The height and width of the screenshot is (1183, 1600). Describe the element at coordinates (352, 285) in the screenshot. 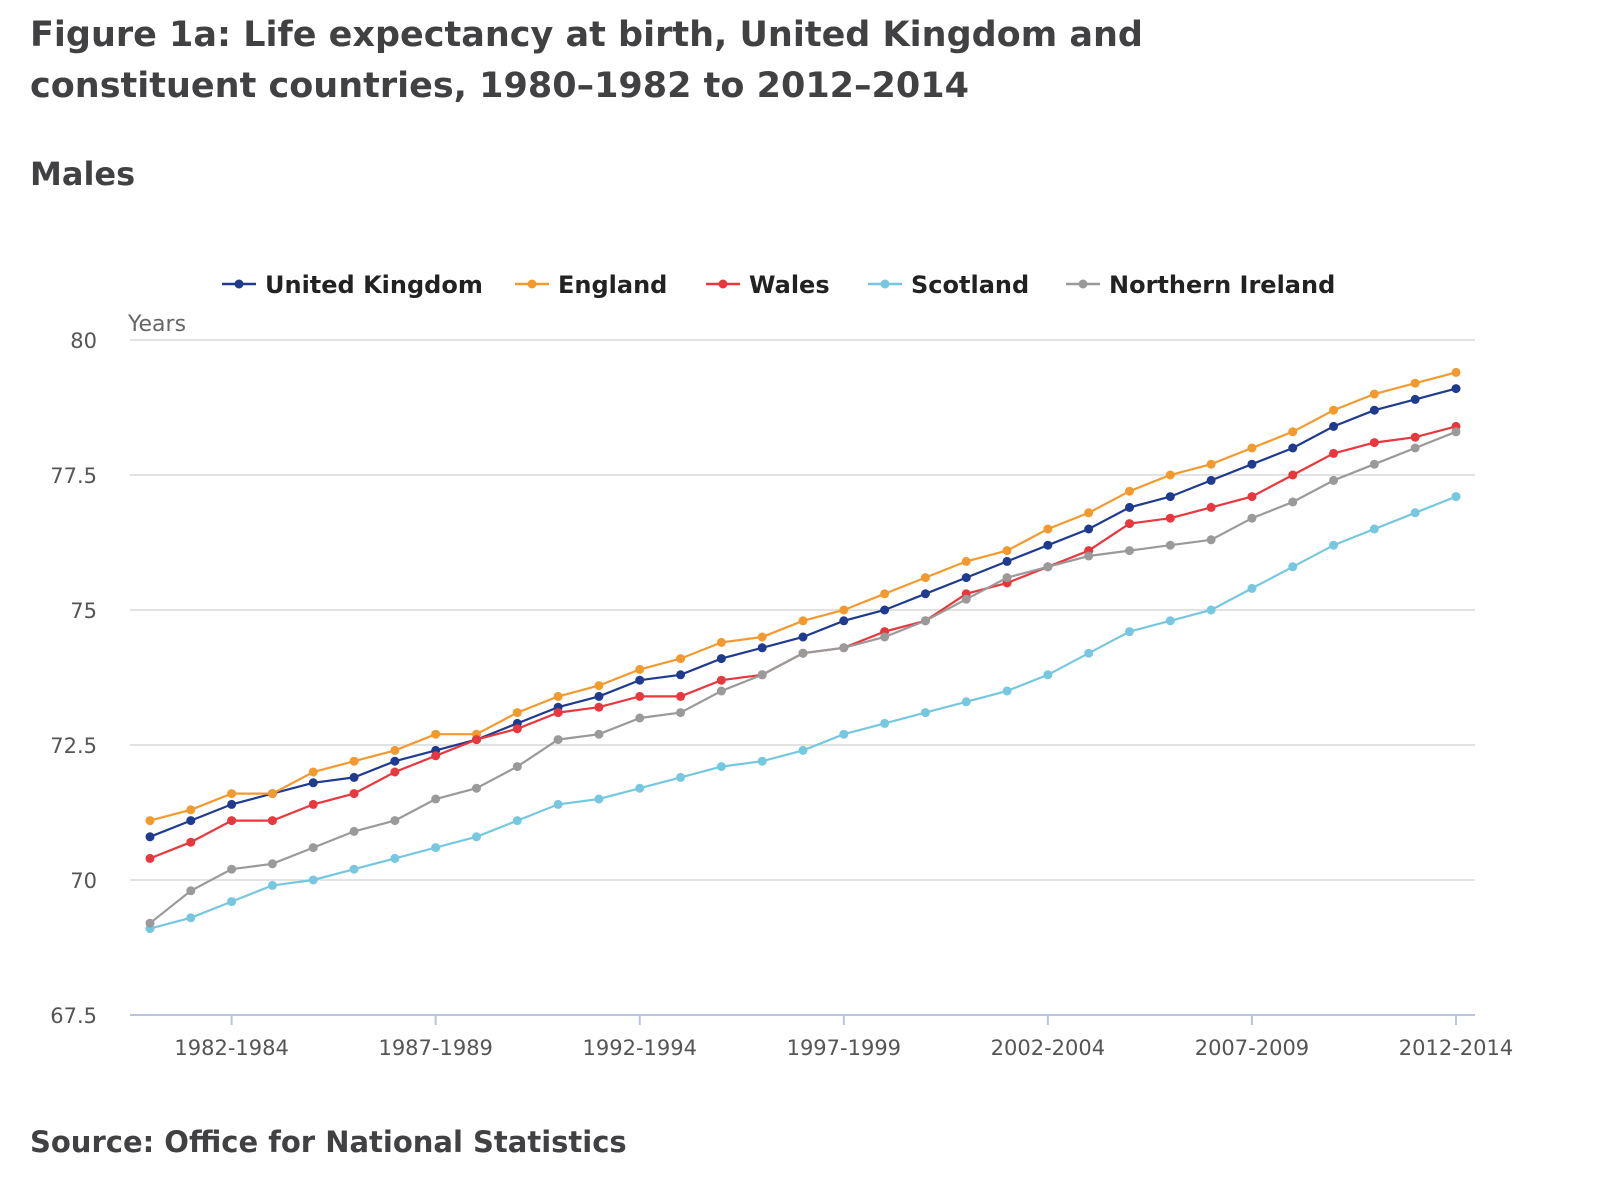

I see `legend-item-united-kingdom: United Kingdom` at that location.